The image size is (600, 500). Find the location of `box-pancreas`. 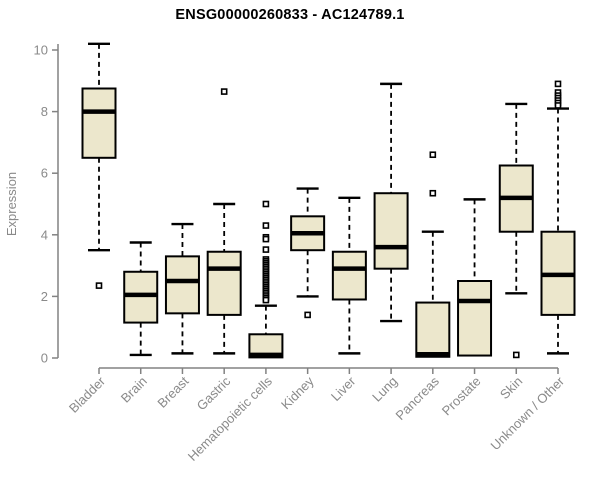

box-pancreas is located at coordinates (433, 329).